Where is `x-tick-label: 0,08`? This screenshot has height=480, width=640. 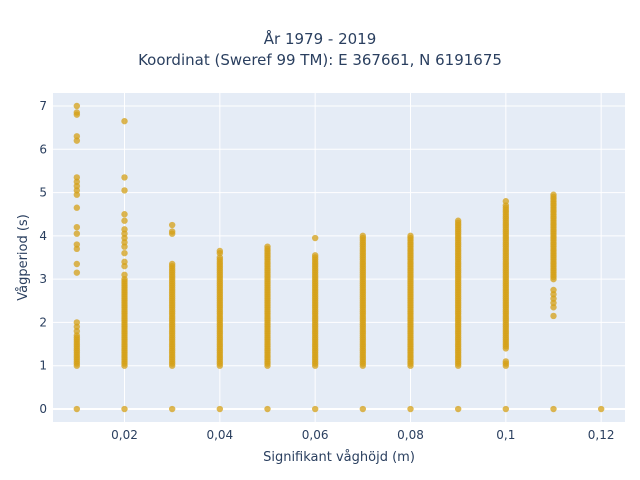 x-tick-label: 0,08 is located at coordinates (410, 435).